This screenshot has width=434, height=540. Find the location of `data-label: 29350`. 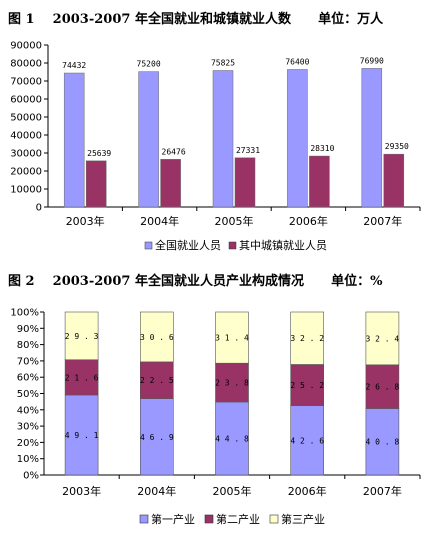

data-label: 29350 is located at coordinates (397, 146).